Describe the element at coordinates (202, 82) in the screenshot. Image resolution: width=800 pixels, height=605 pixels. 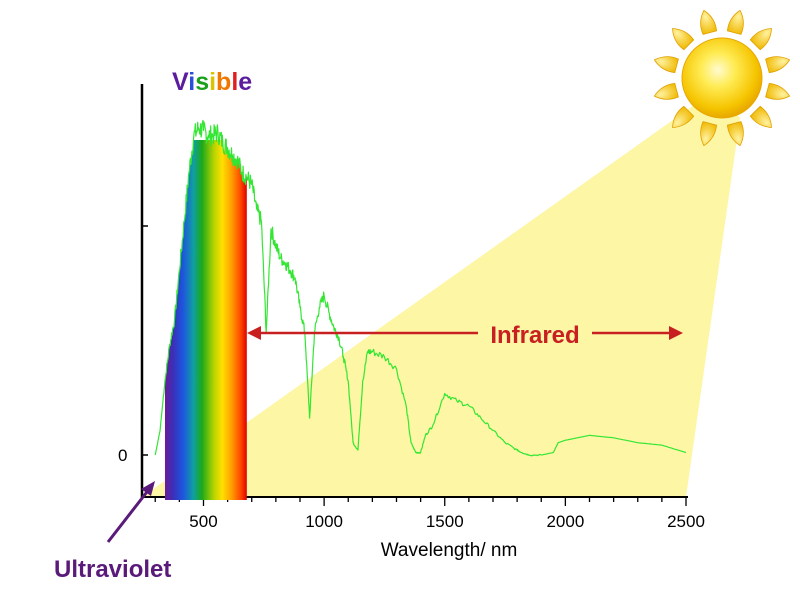
I see `visible-letter: s` at that location.